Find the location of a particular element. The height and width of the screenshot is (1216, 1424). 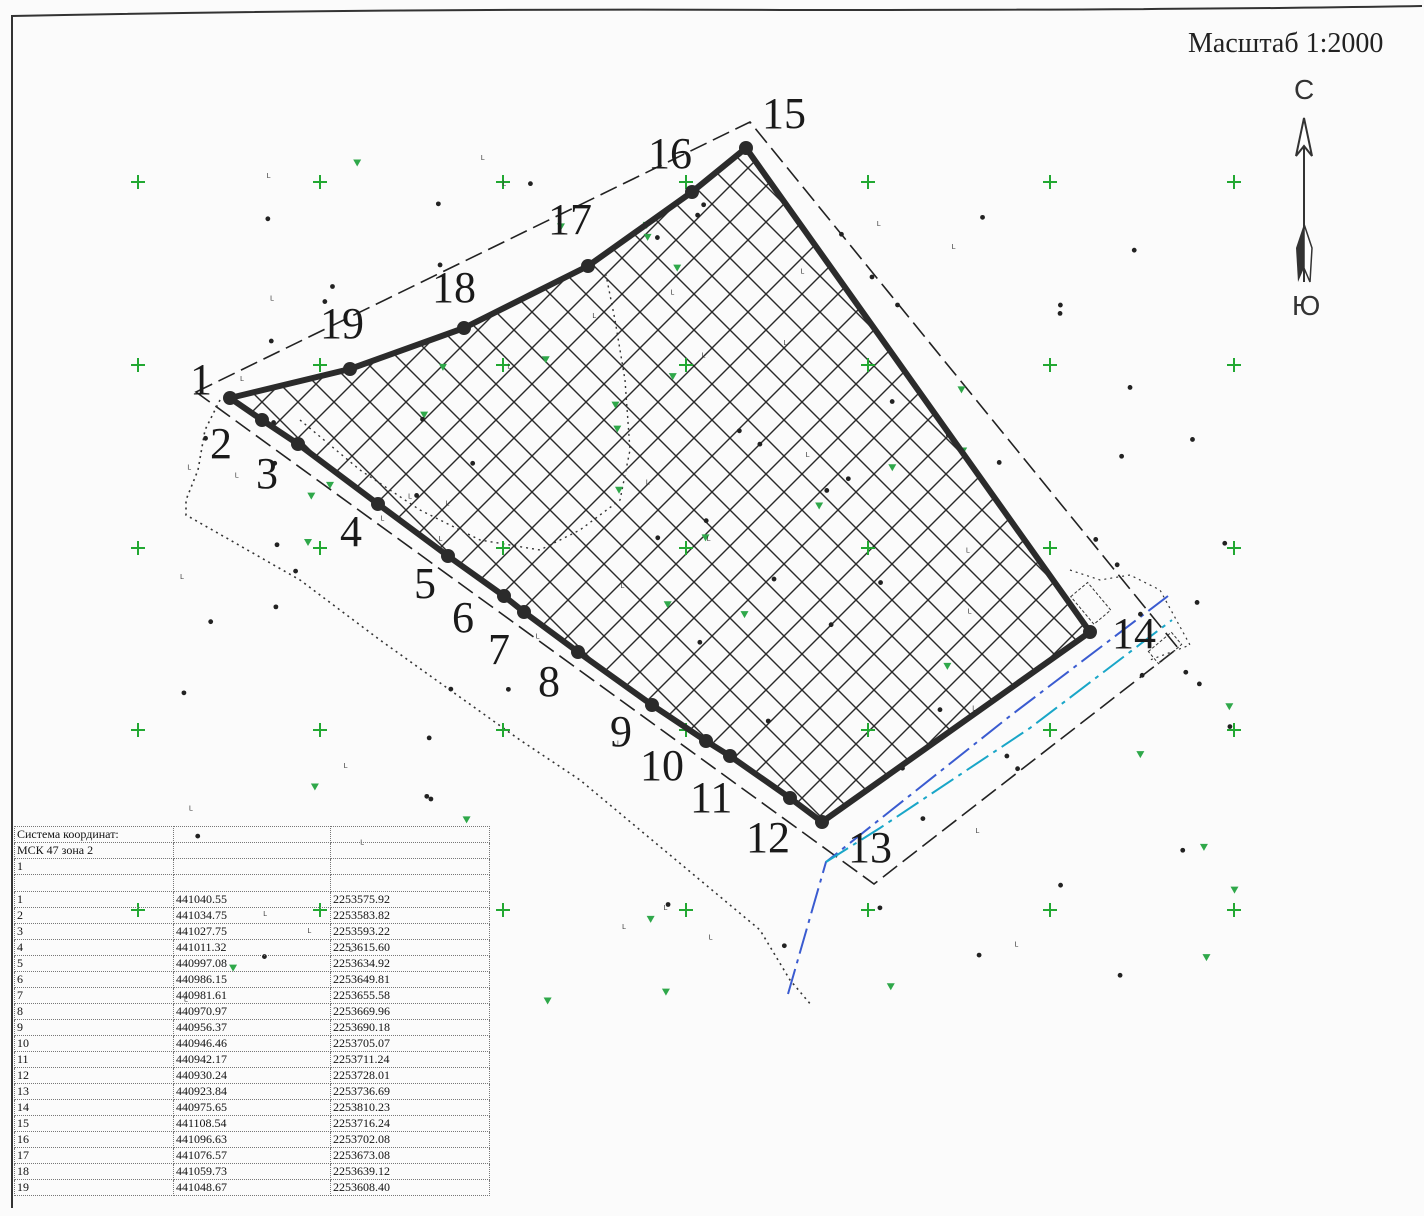

table-cell: 2253615.60 is located at coordinates (410, 947).